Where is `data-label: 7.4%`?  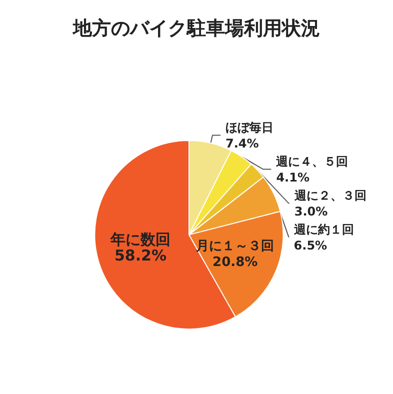 data-label: 7.4% is located at coordinates (242, 143).